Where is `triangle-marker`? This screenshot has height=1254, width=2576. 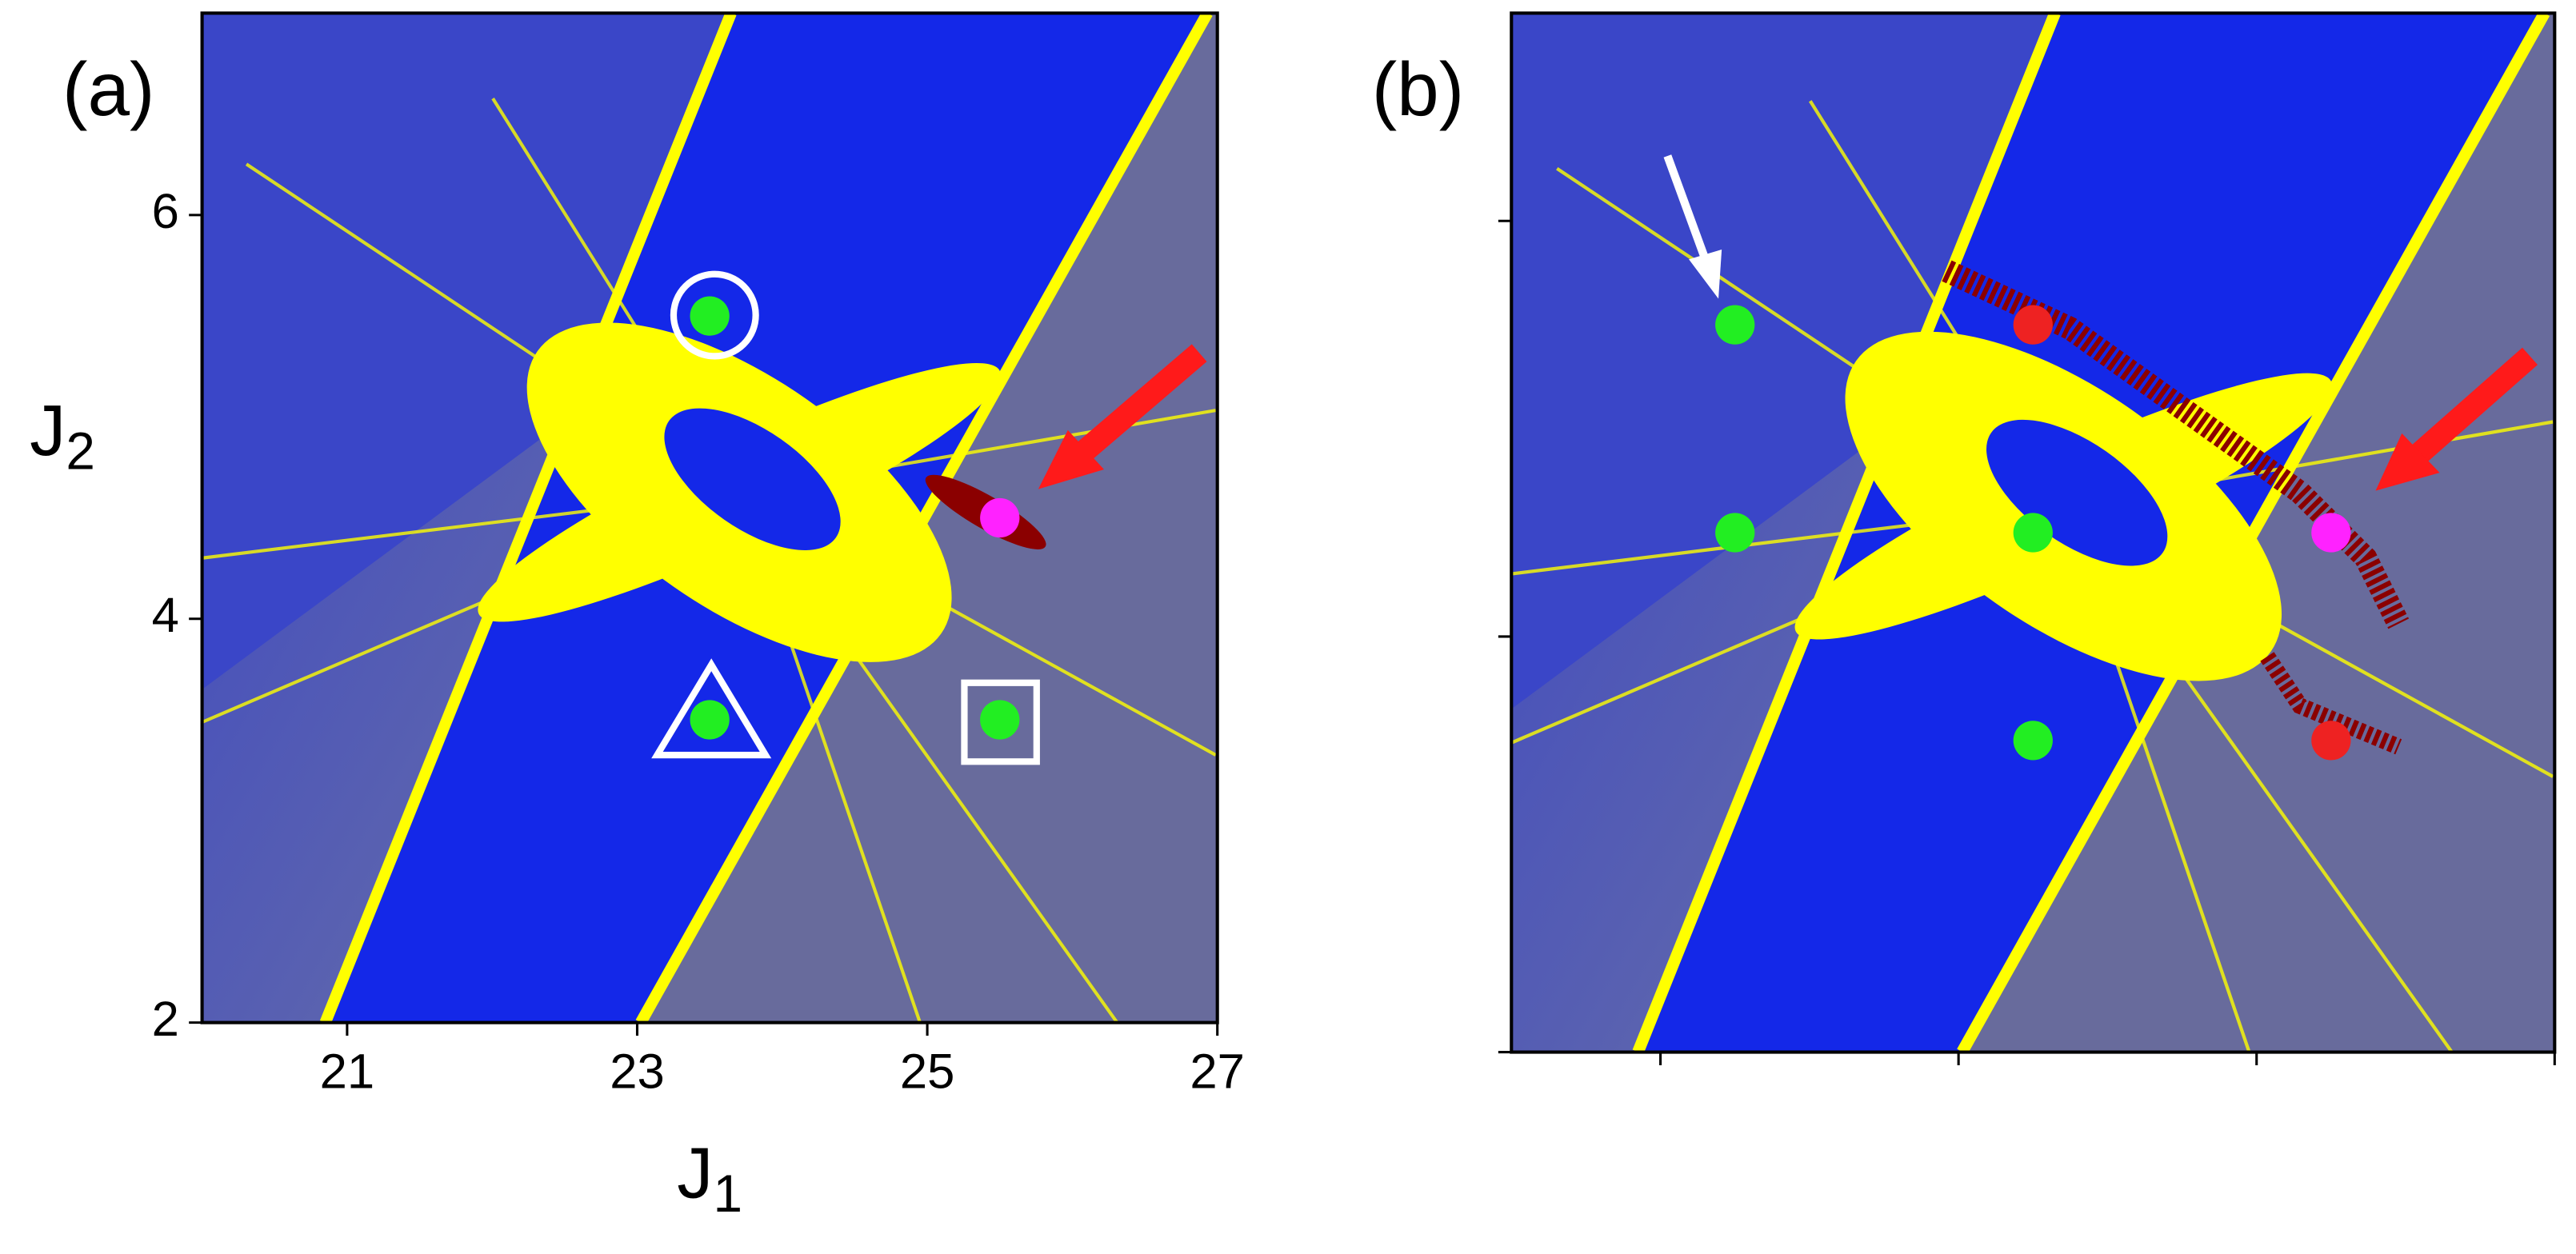
triangle-marker is located at coordinates (711, 708).